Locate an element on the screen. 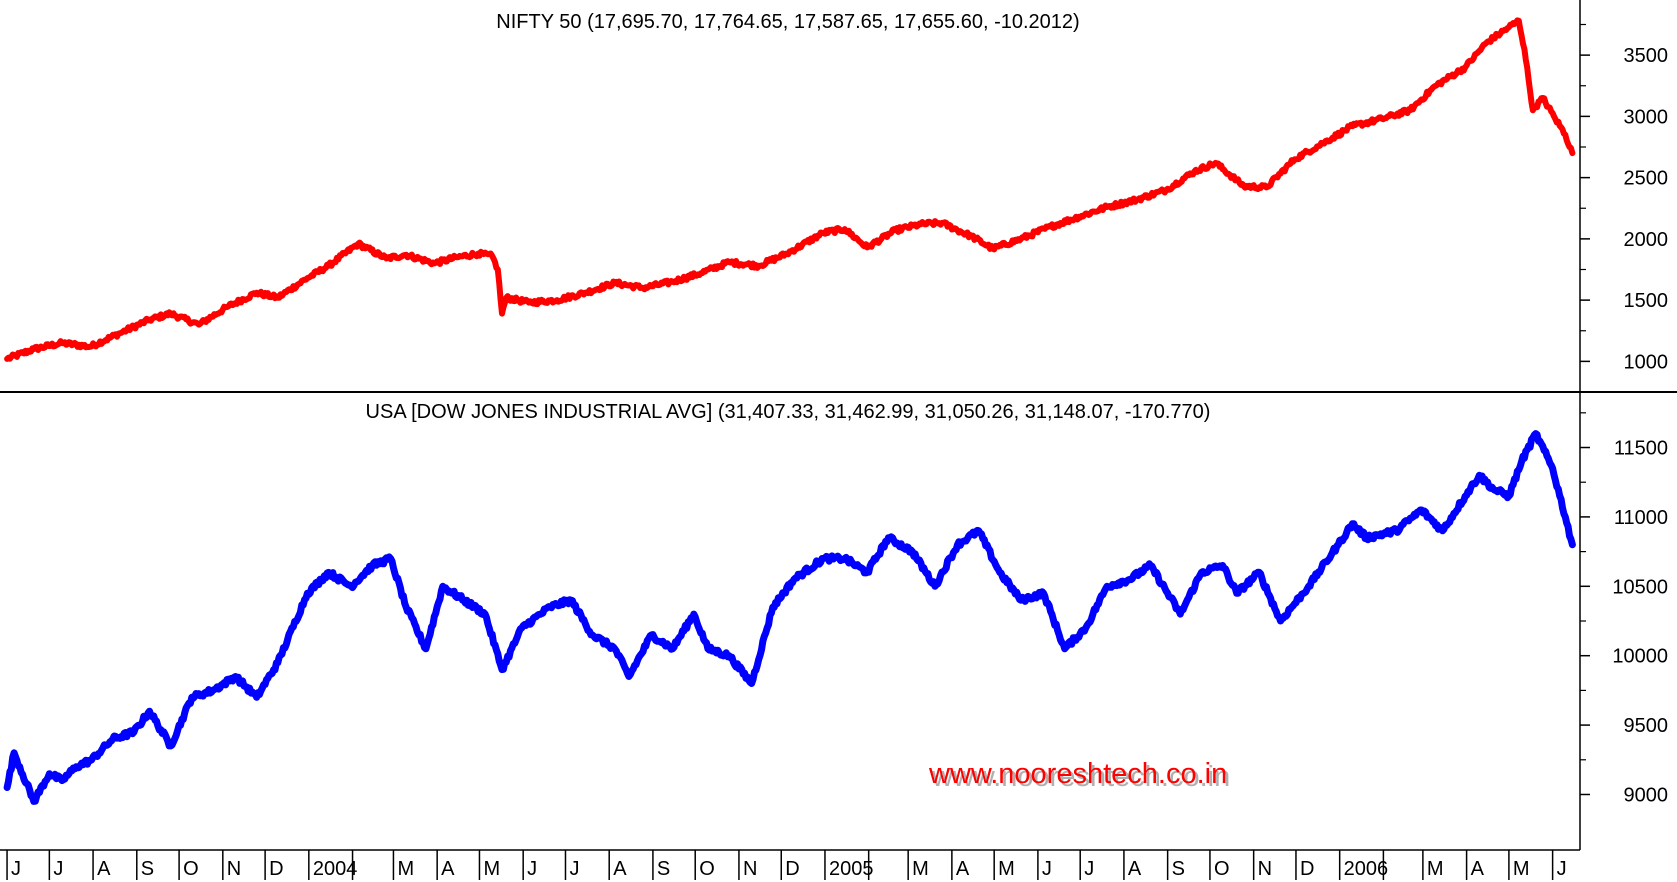 The height and width of the screenshot is (882, 1677). y-tick-label: 10500 is located at coordinates (1640, 587).